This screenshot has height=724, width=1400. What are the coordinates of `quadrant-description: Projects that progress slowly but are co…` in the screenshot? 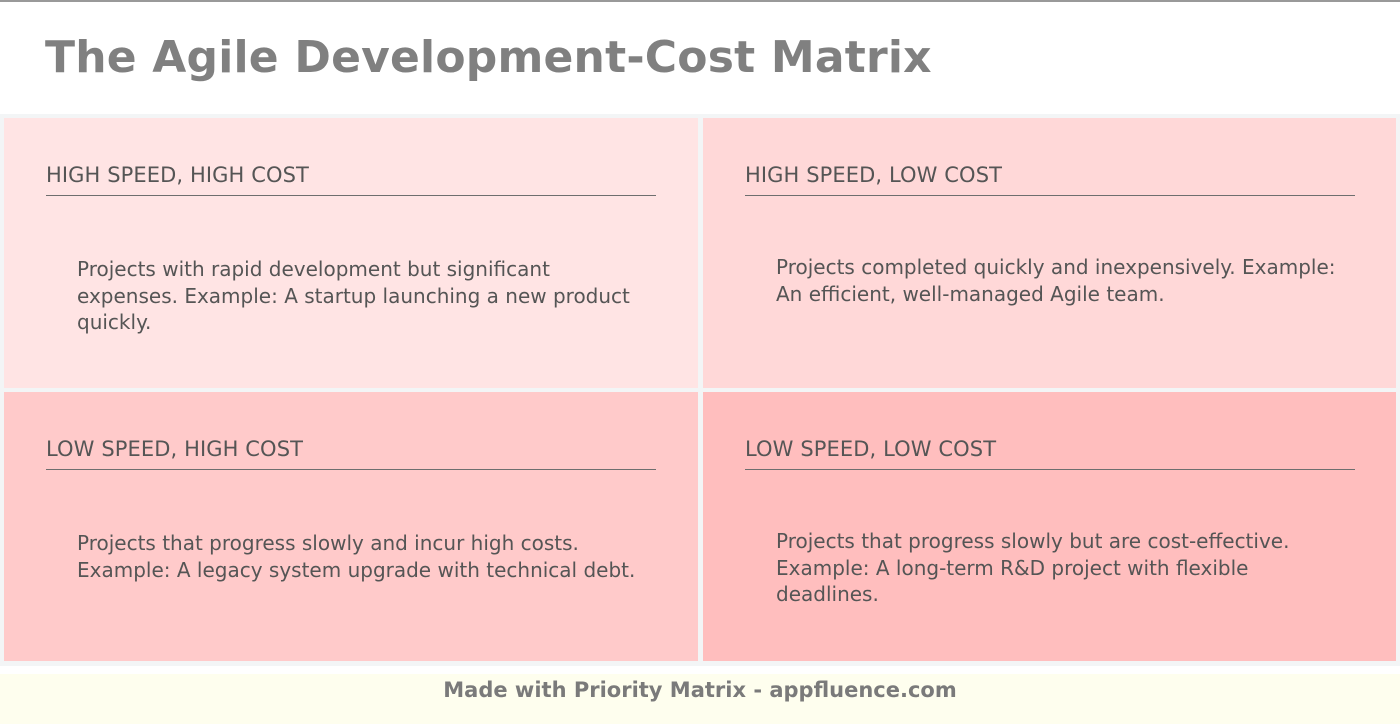 It's located at (1033, 567).